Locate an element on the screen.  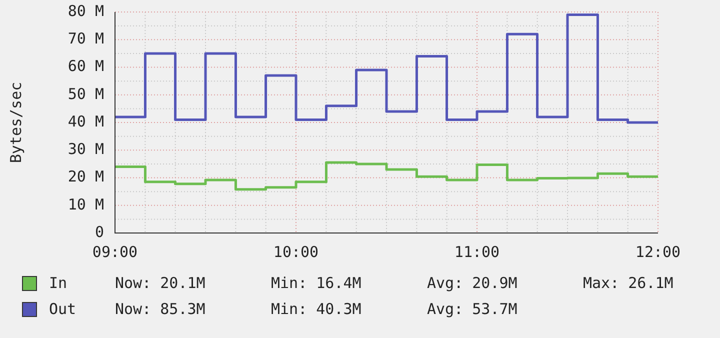
x-tick-label: 11:00 is located at coordinates (477, 251).